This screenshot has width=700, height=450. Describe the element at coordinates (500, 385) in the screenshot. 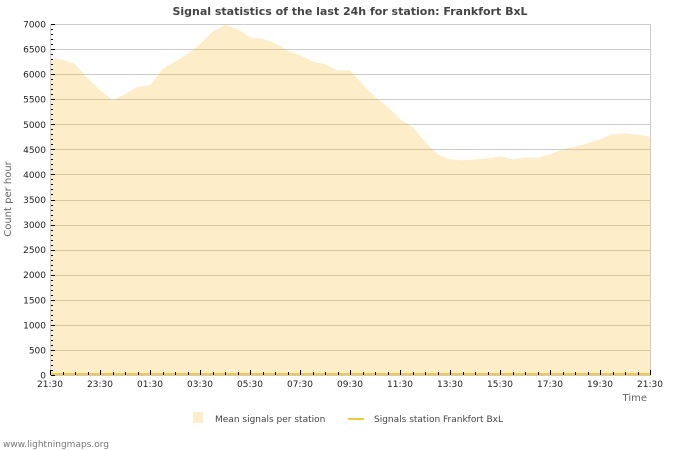

I see `x-tick-label: 15:30` at that location.